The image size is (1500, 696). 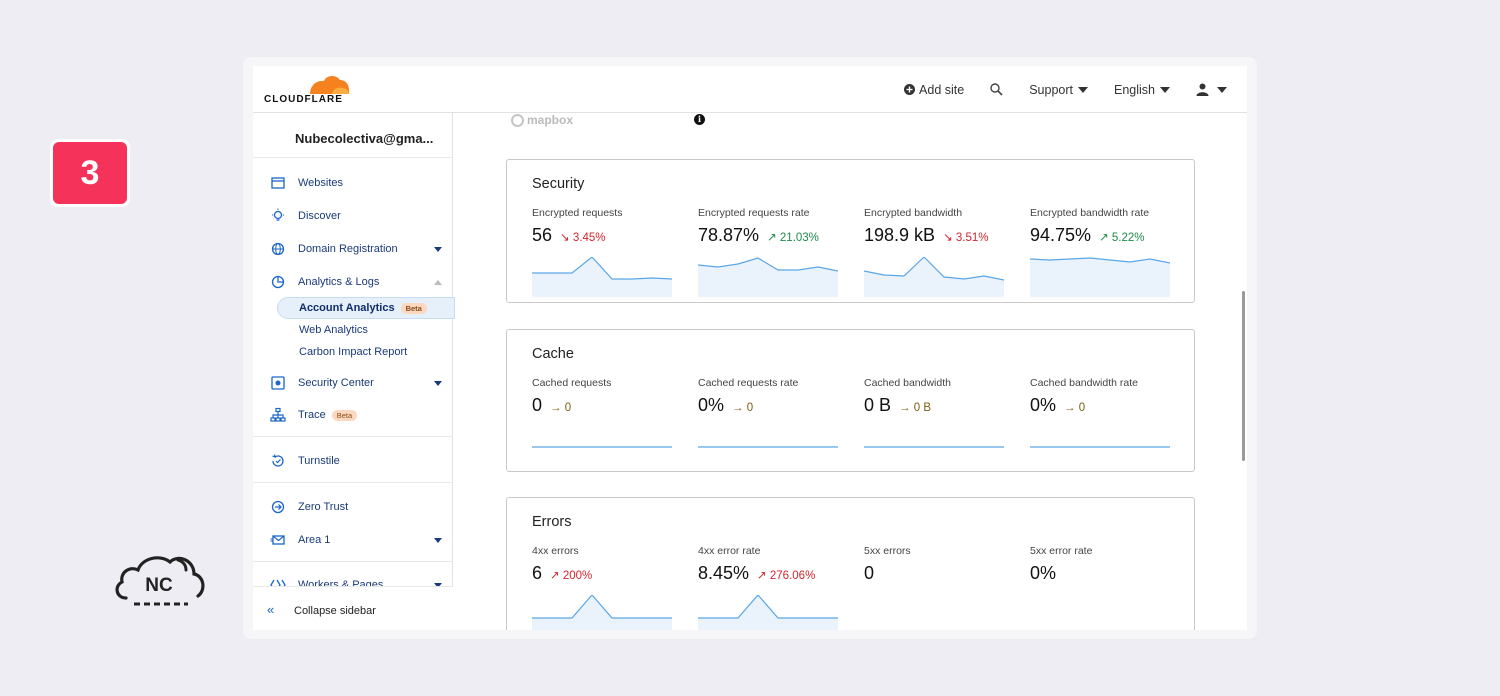 I want to click on sidebar-item-trace: Trace Beta, so click(x=353, y=415).